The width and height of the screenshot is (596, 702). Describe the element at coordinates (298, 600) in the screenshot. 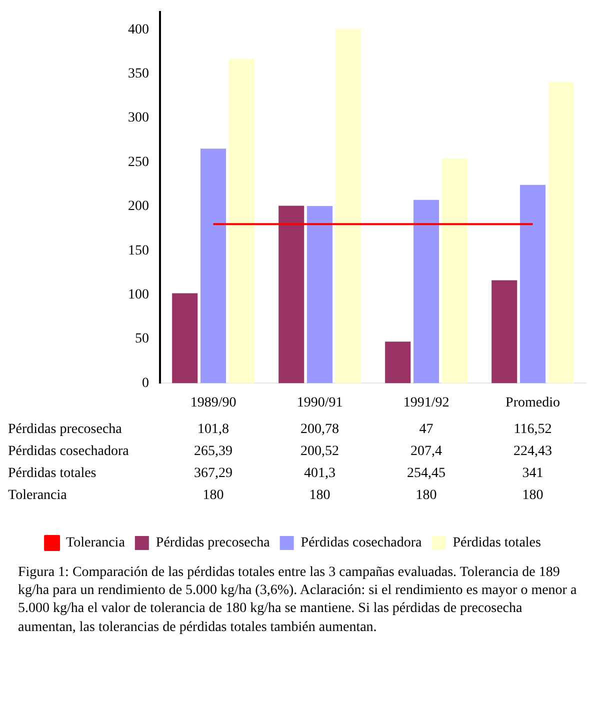

I see `text: Figura 1: Comparación de las pérdidas totales entre las 3 campañas evaluadas. Tolerancia de 189 kg/ha para un rendimiento de 5.000 kg/ha (3,6%). Aclaración: si el rendimiento es mayor o menor a 5.000 kg/ha el valor de tolerancia de 180 kg/ha se mantiene. Si las pérdidas de precosecha aumentan, las tolerancias de pérdidas totales también aumentan.` at that location.